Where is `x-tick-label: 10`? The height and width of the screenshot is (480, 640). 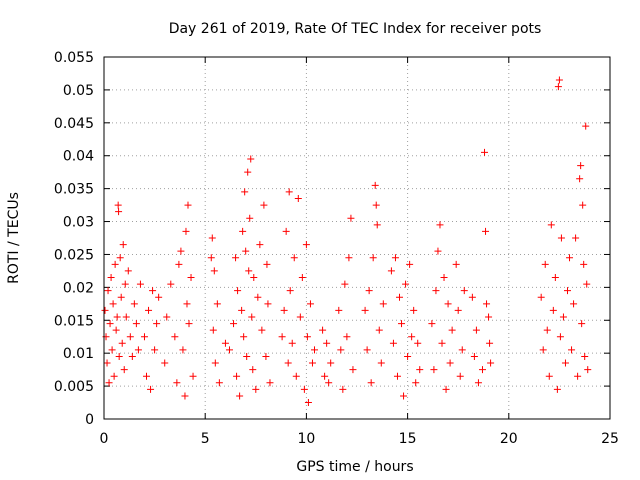 x-tick-label: 10 is located at coordinates (306, 439).